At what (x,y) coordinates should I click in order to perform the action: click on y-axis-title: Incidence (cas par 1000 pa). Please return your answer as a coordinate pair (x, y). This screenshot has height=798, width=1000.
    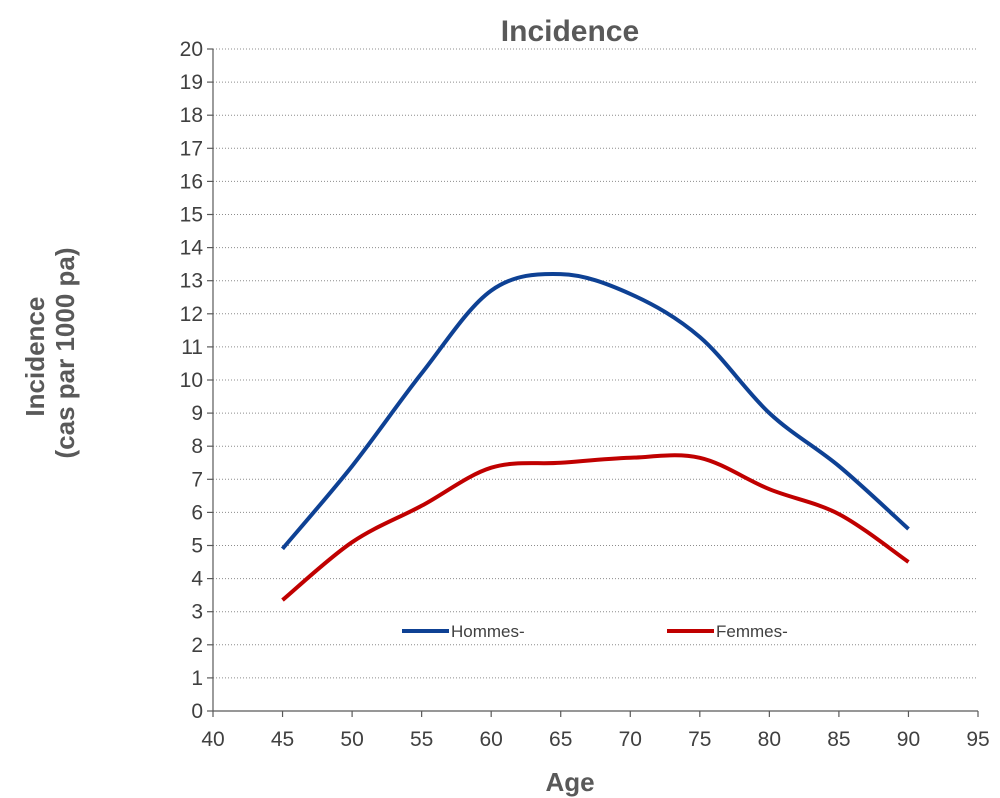
    Looking at the image, I should click on (50, 352).